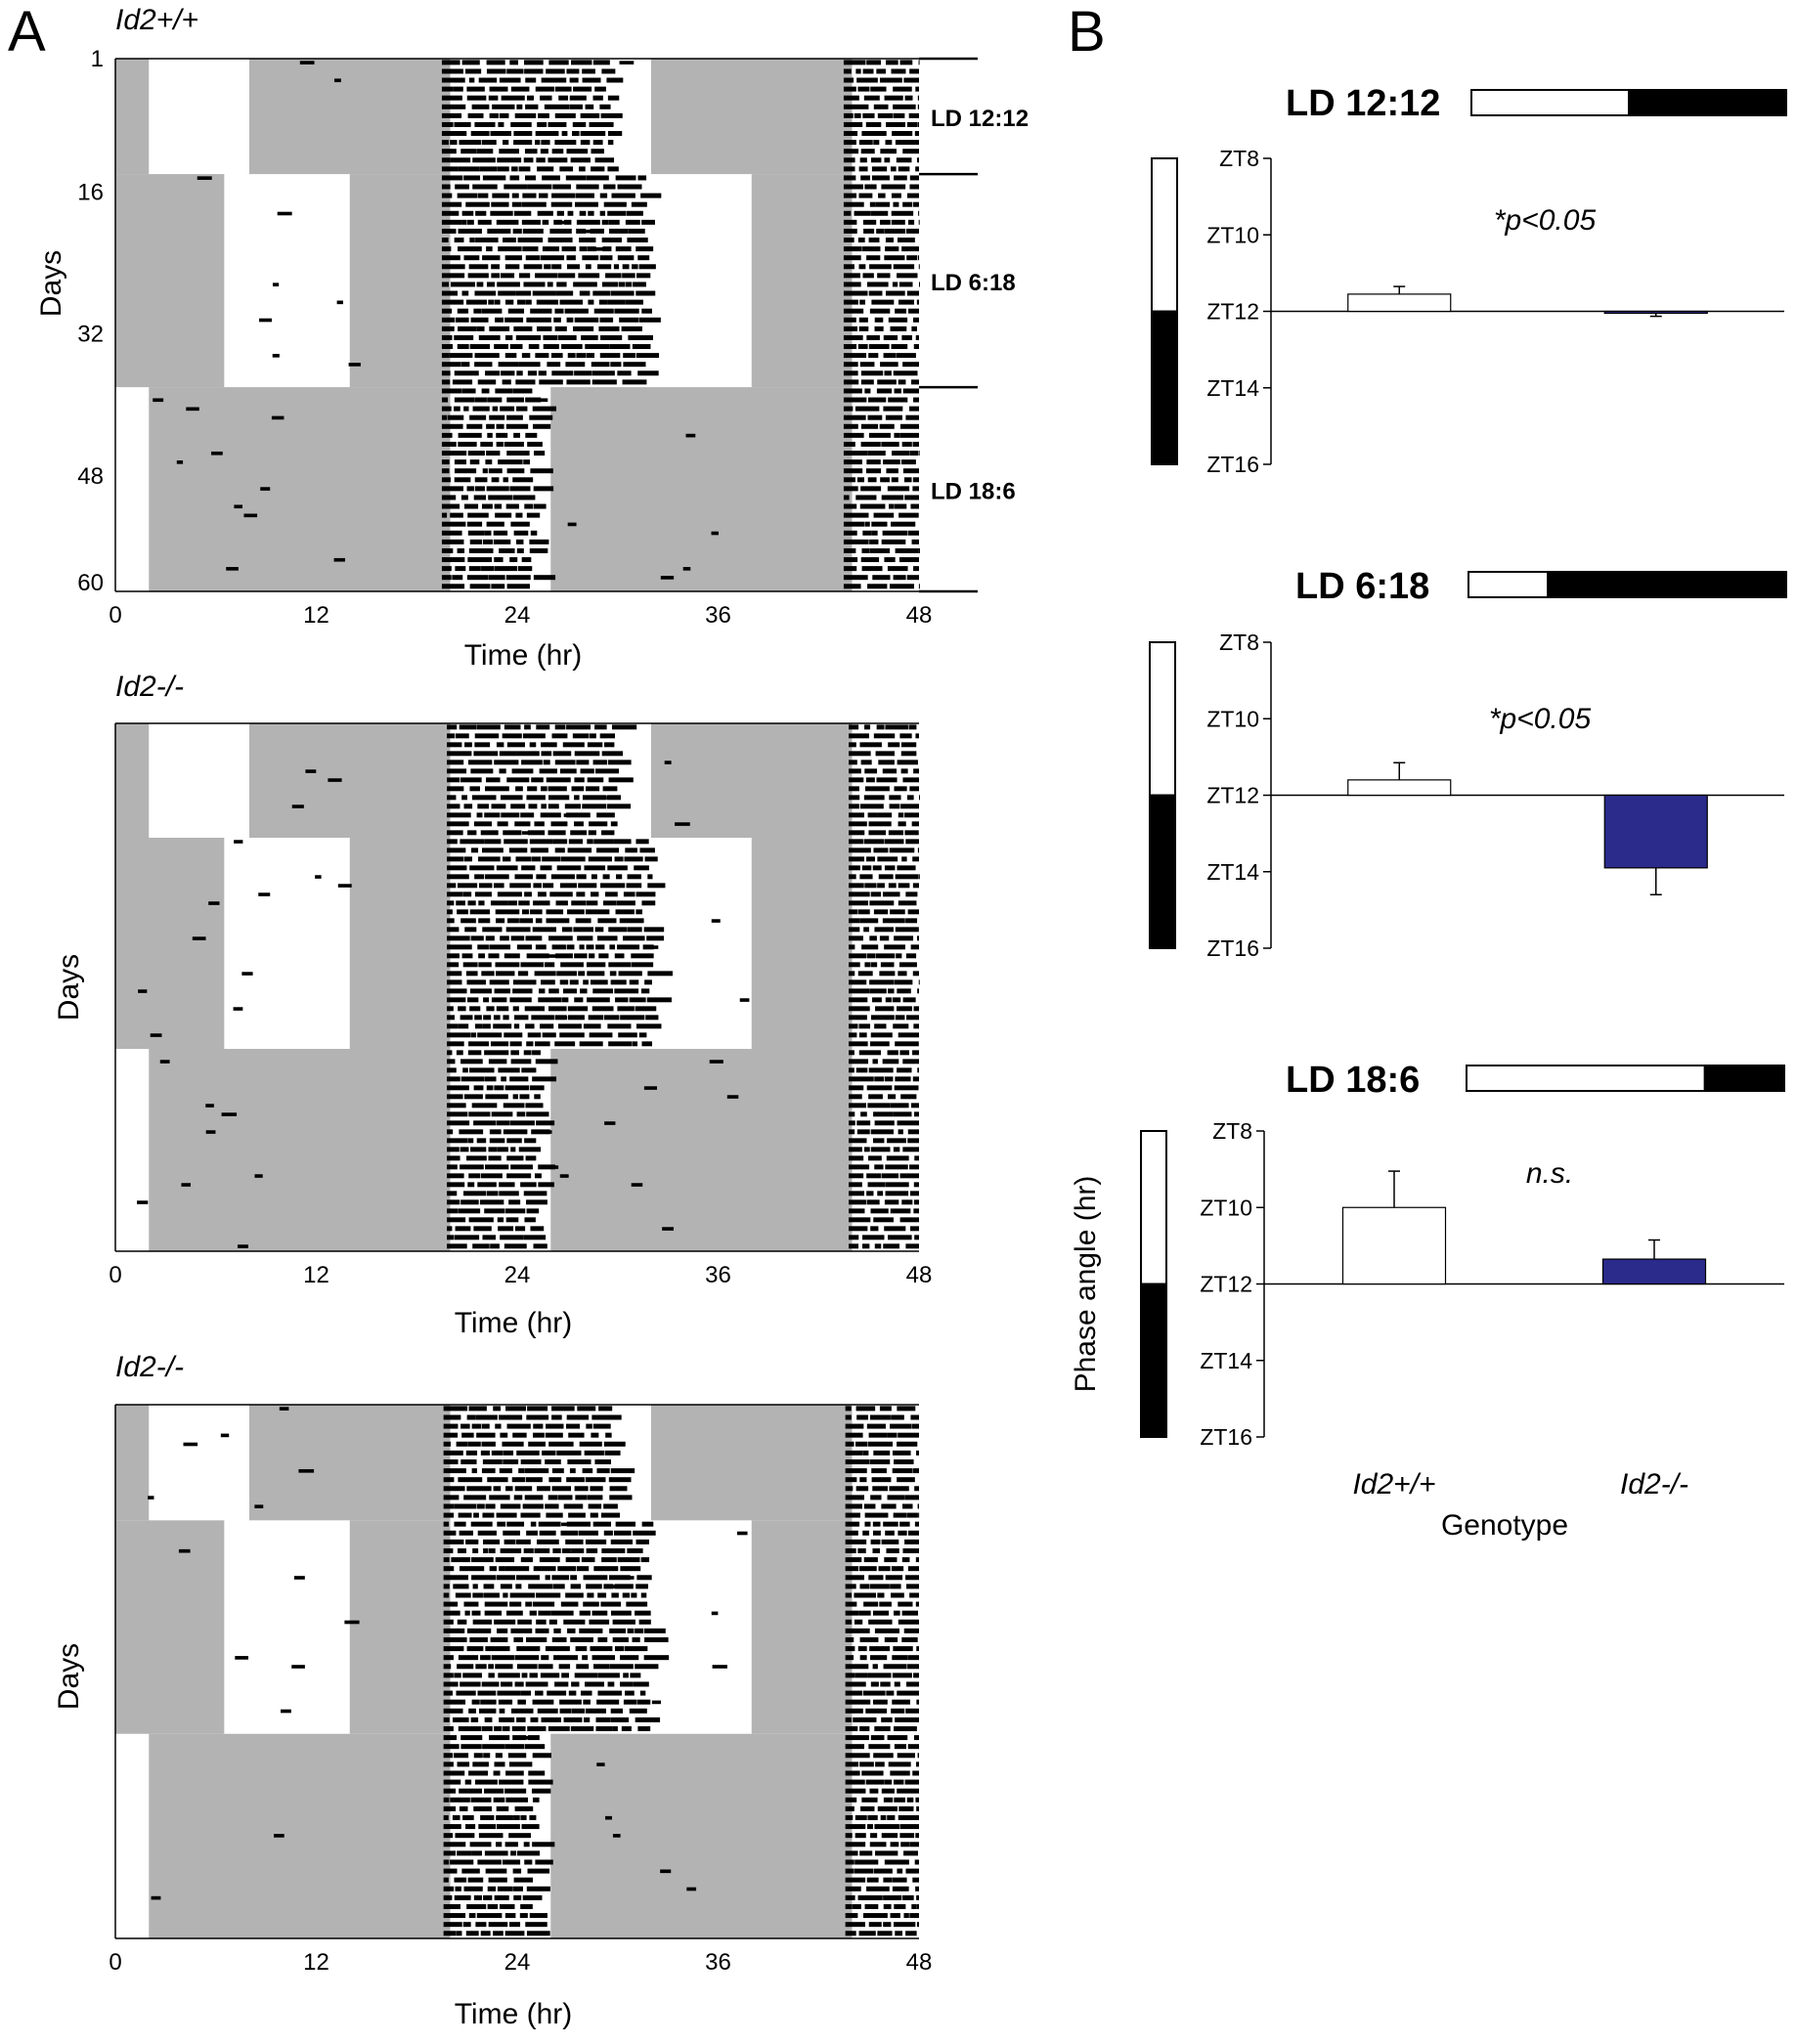 Image resolution: width=1796 pixels, height=2044 pixels. What do you see at coordinates (1232, 388) in the screenshot?
I see `y-tick-label: ZT14` at bounding box center [1232, 388].